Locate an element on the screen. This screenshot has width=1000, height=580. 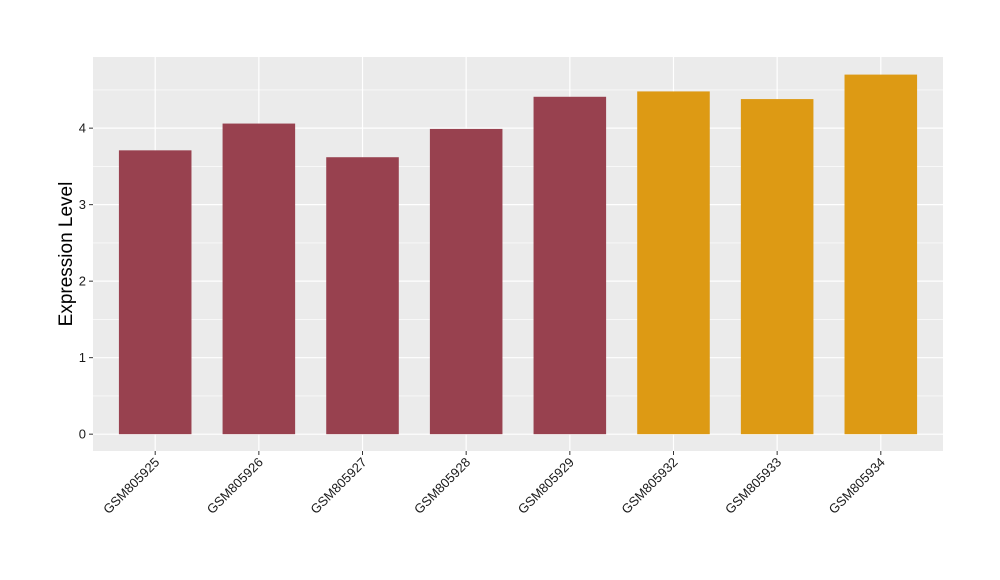
bar-GSM805932 is located at coordinates (673, 263).